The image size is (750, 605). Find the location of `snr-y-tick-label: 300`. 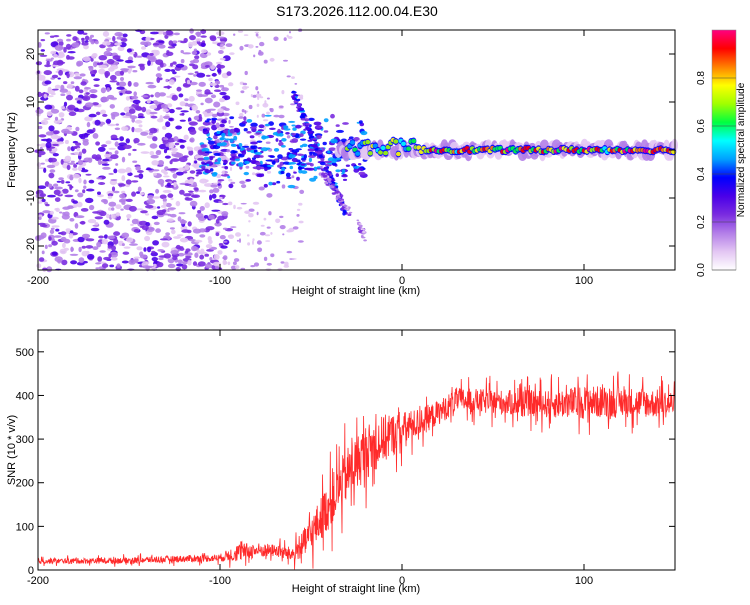

snr-y-tick-label: 300 is located at coordinates (25, 440).